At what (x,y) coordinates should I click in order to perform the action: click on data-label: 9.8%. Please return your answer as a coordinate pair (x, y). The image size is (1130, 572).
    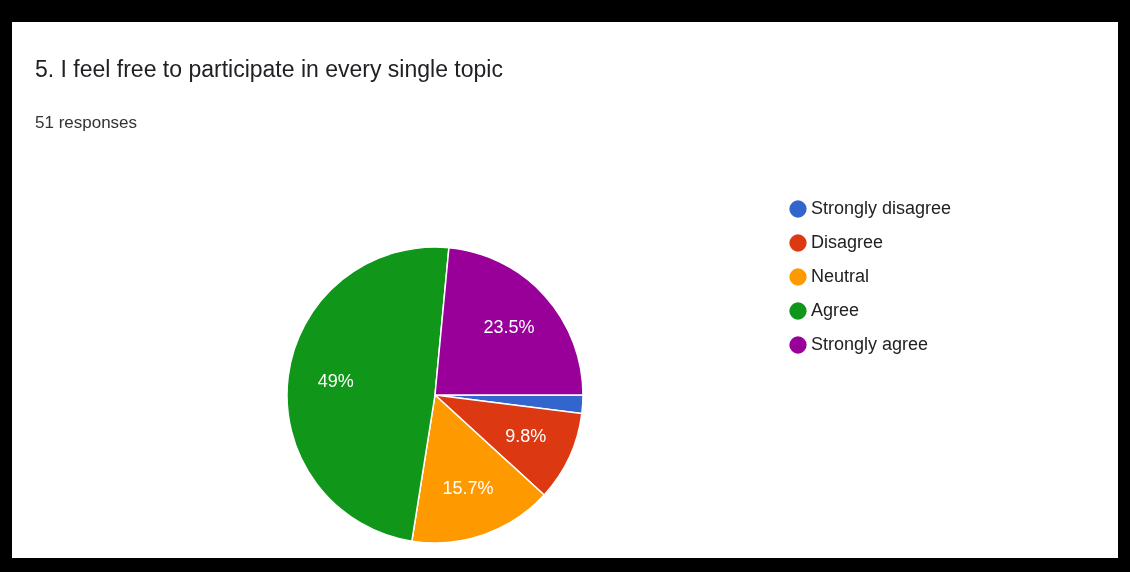
    Looking at the image, I should click on (526, 436).